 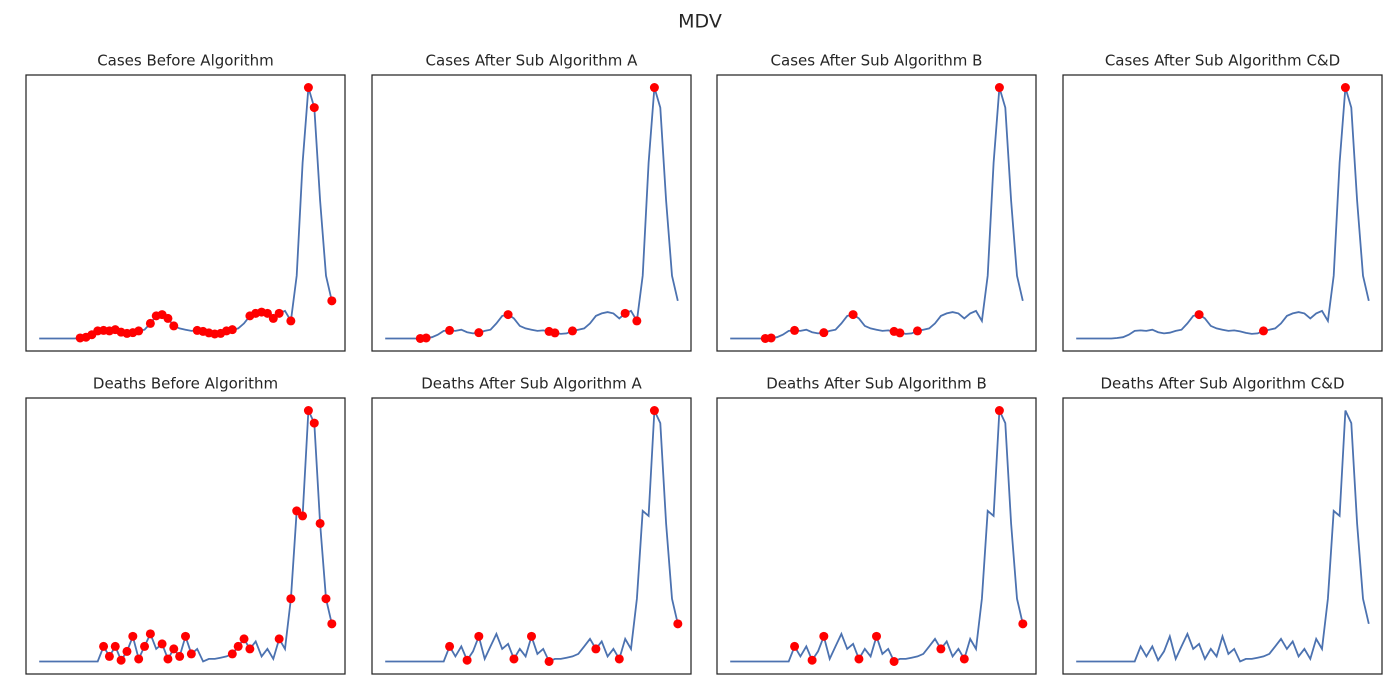 What do you see at coordinates (1223, 384) in the screenshot?
I see `panel-title: Deaths After Sub Algorithm C&D` at bounding box center [1223, 384].